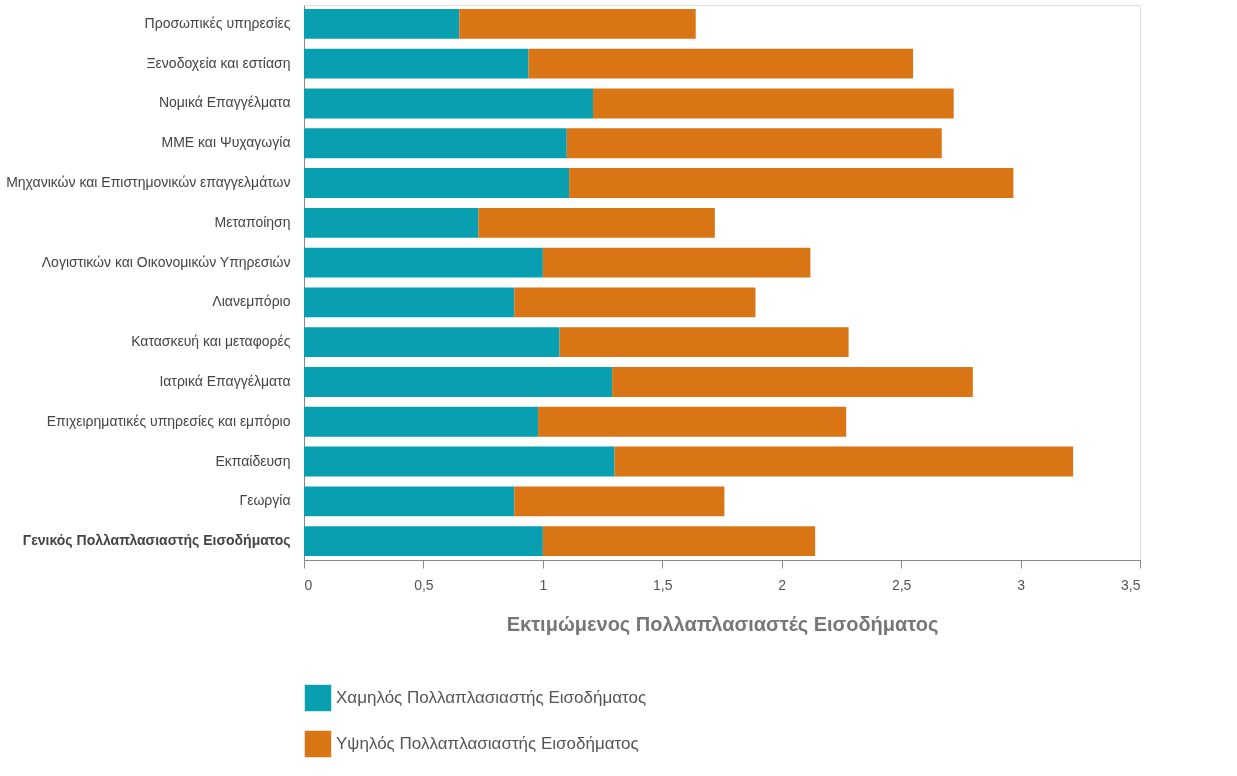 The height and width of the screenshot is (776, 1237). What do you see at coordinates (168, 420) in the screenshot?
I see `y-tick-label: Επιχειρηματικές υπηρεσίες και εμπόριο` at bounding box center [168, 420].